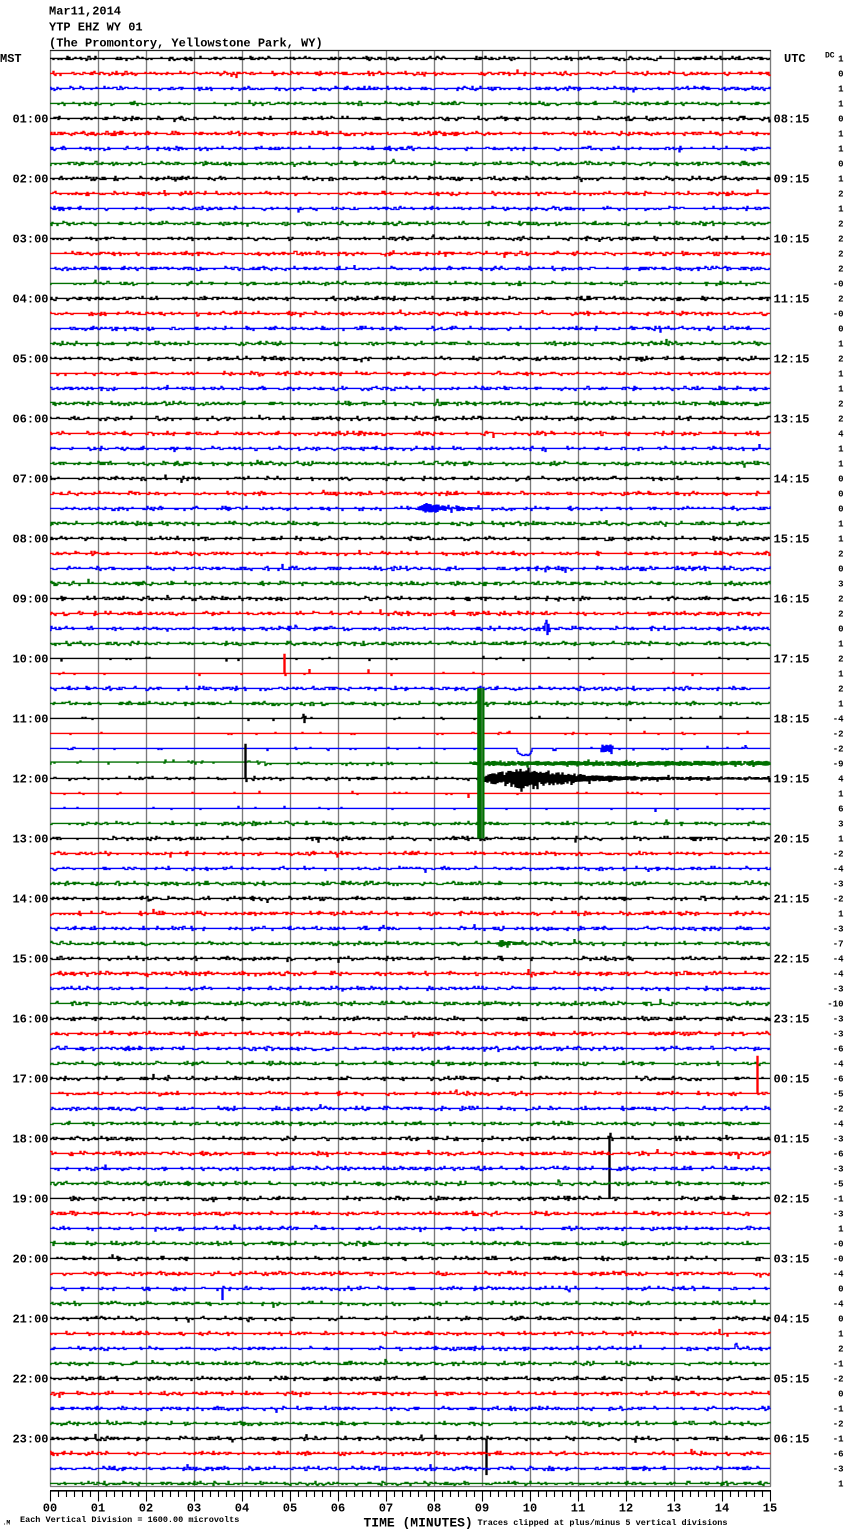 This screenshot has width=850, height=1534. What do you see at coordinates (30, 780) in the screenshot?
I see `svg-text: 12:00` at bounding box center [30, 780].